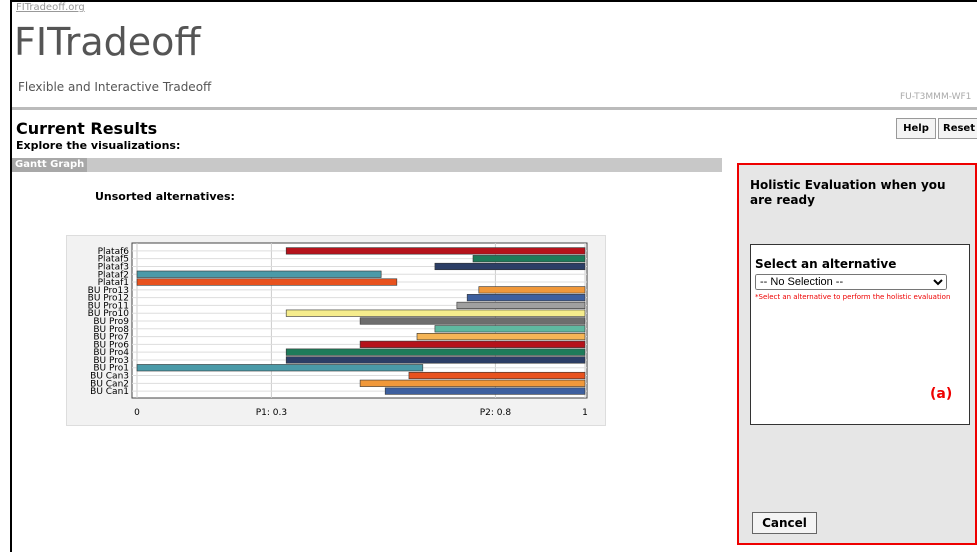 The height and width of the screenshot is (552, 977). What do you see at coordinates (87, 128) in the screenshot?
I see `page-title: Current Results` at bounding box center [87, 128].